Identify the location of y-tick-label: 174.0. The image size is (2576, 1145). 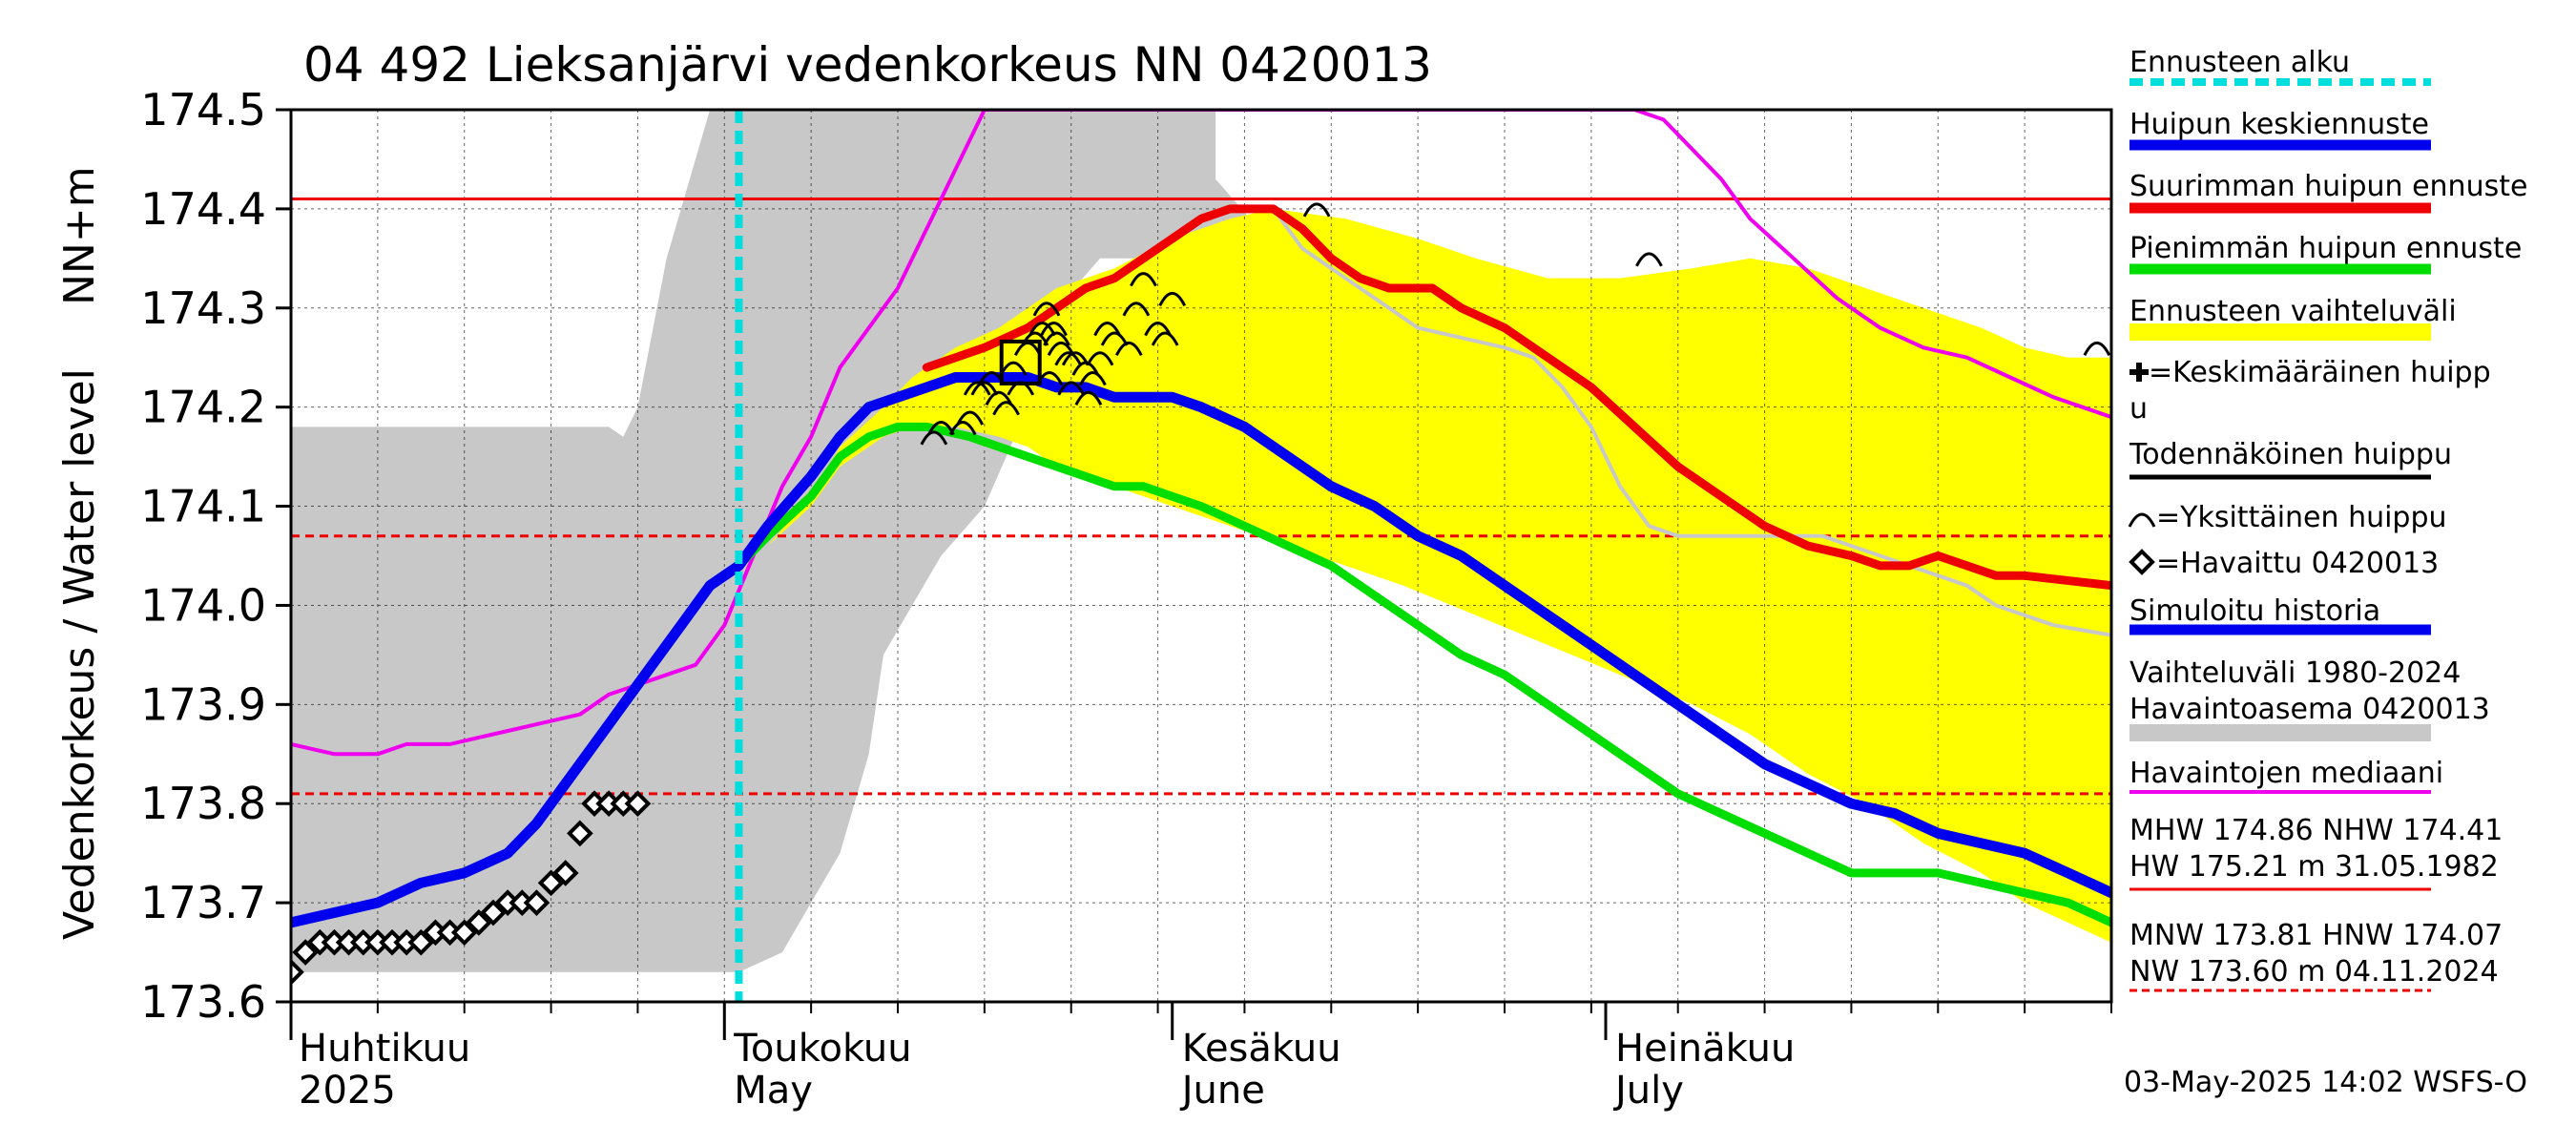
(203, 605).